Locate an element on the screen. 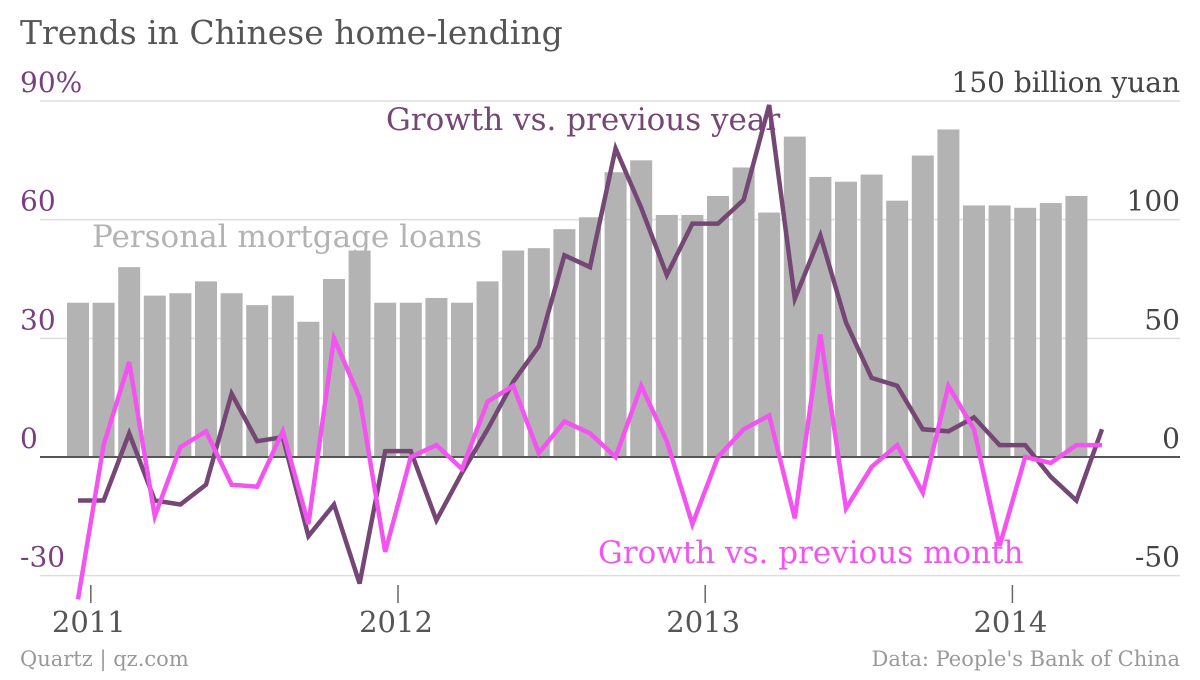 This screenshot has width=1200, height=680. right-tick-label: -50 is located at coordinates (1157, 557).